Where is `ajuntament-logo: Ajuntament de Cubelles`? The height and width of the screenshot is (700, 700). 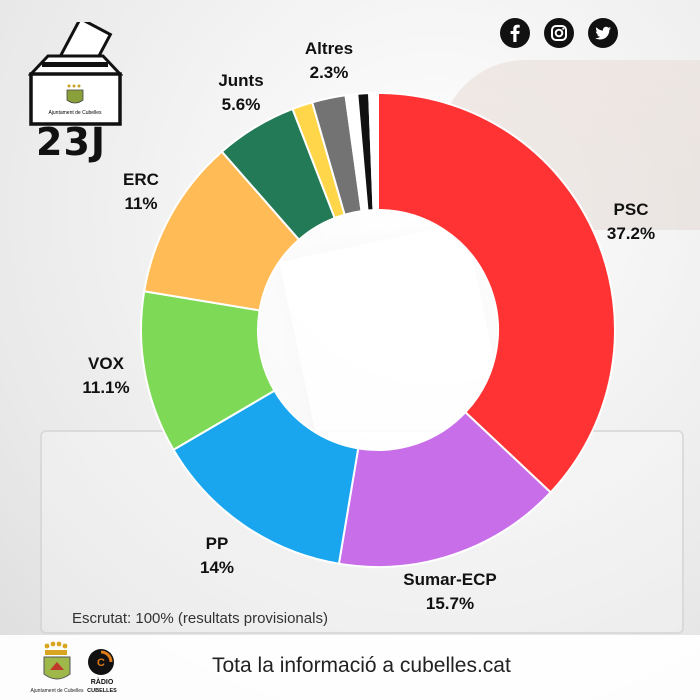 ajuntament-logo: Ajuntament de Cubelles is located at coordinates (57, 669).